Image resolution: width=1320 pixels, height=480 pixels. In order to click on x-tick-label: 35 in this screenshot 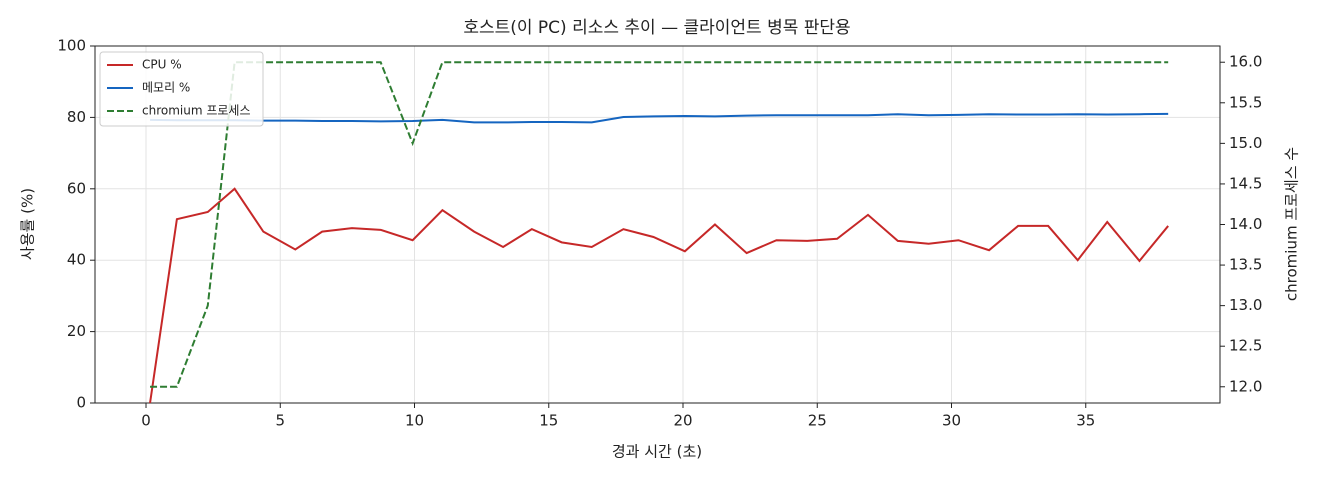, I will do `click(1085, 421)`.